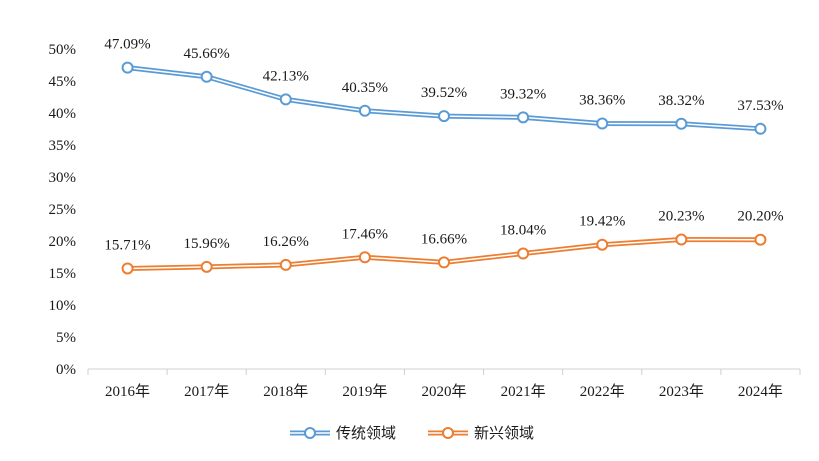  What do you see at coordinates (63, 114) in the screenshot?
I see `y-tick-label: 40%` at bounding box center [63, 114].